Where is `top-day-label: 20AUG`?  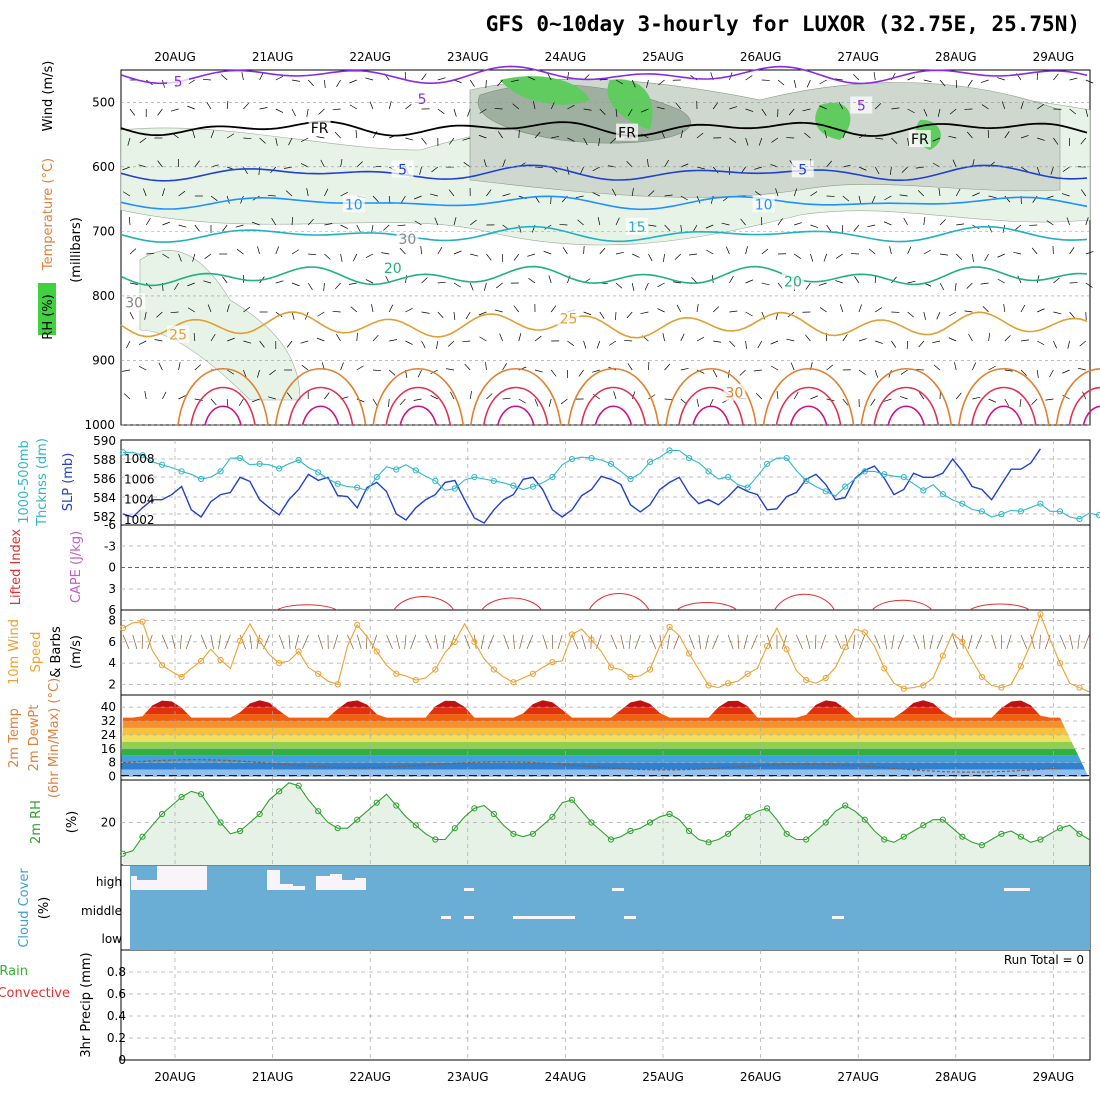 top-day-label: 20AUG is located at coordinates (175, 57).